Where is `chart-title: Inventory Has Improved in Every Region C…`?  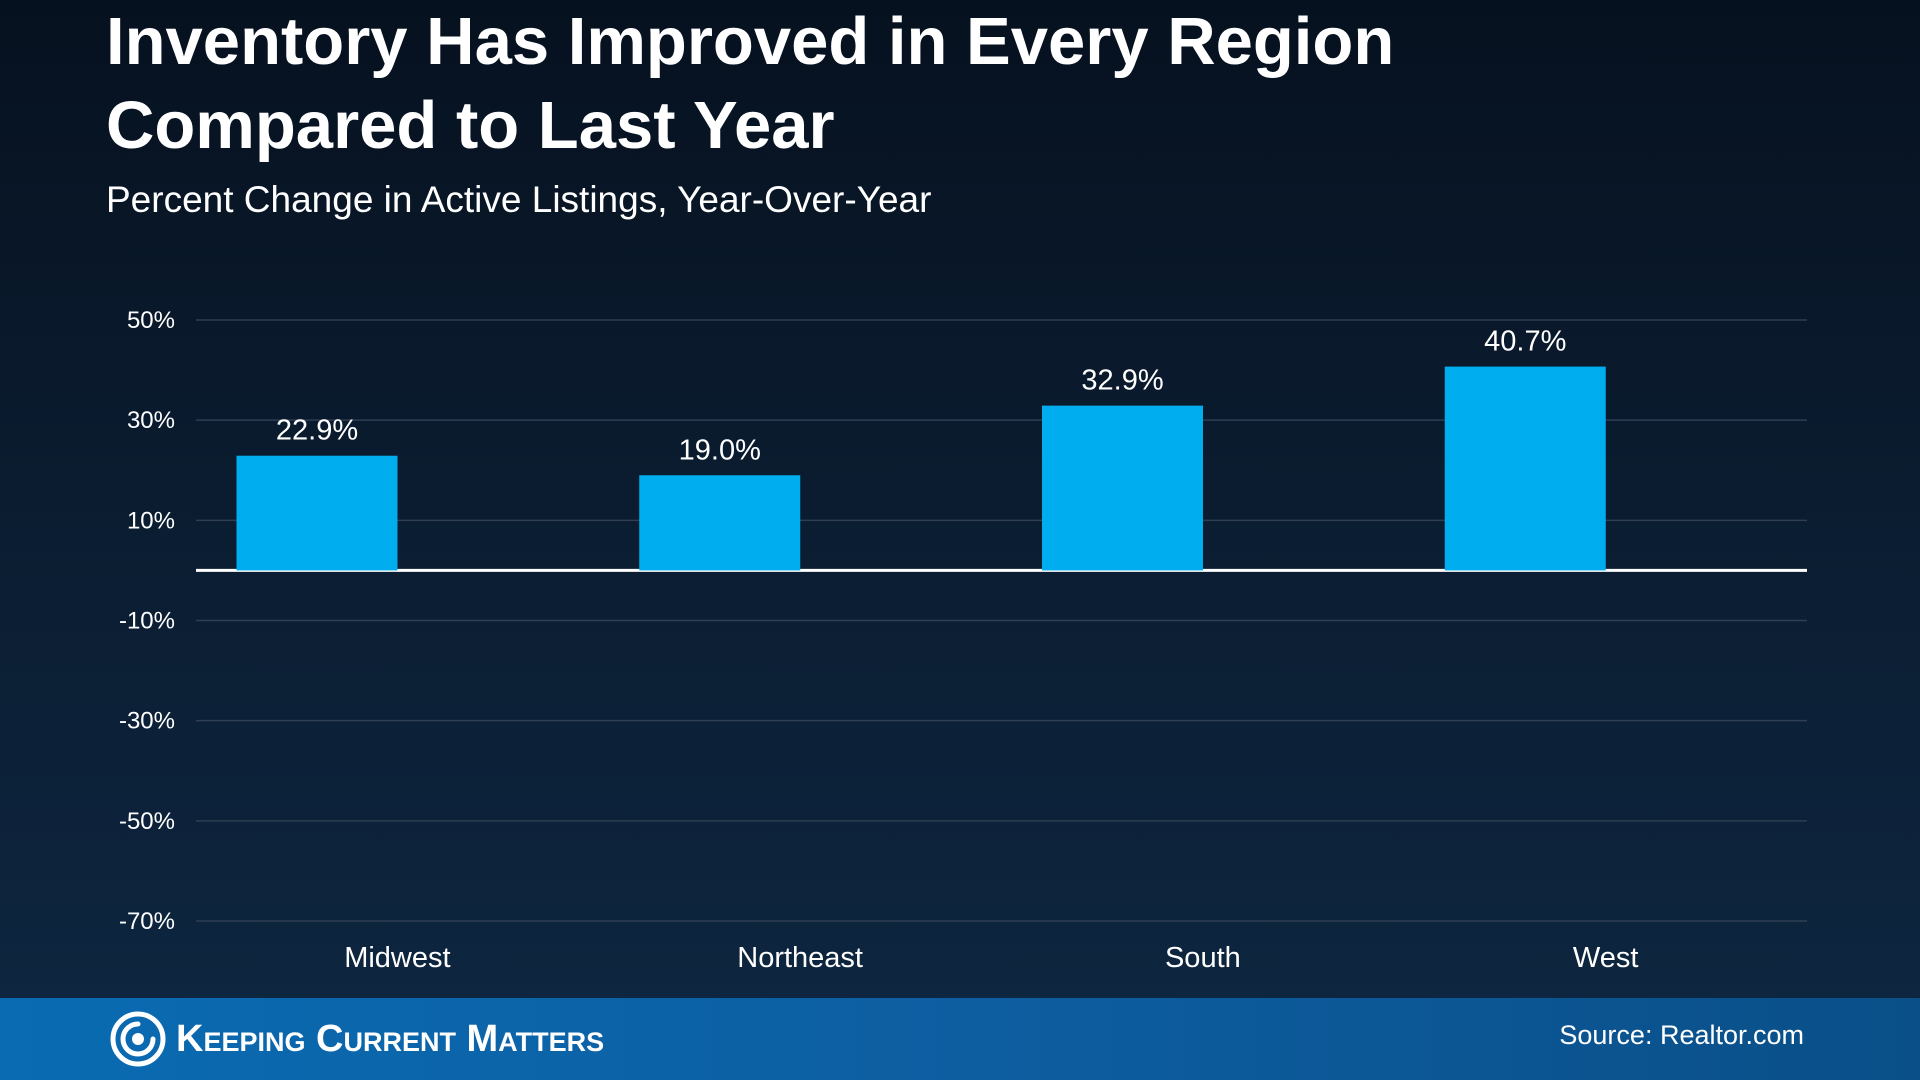
chart-title: Inventory Has Improved in Every Region C… is located at coordinates (750, 84).